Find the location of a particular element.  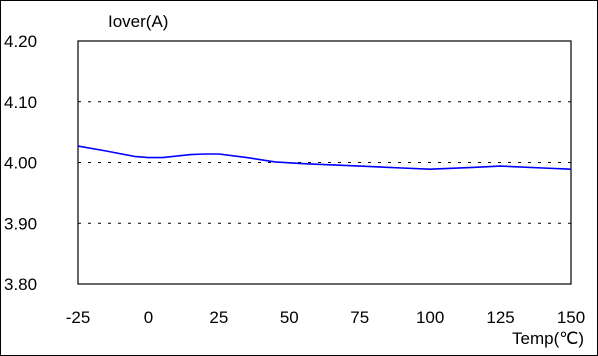

y-tick-label-2: 4.00 is located at coordinates (20, 163).